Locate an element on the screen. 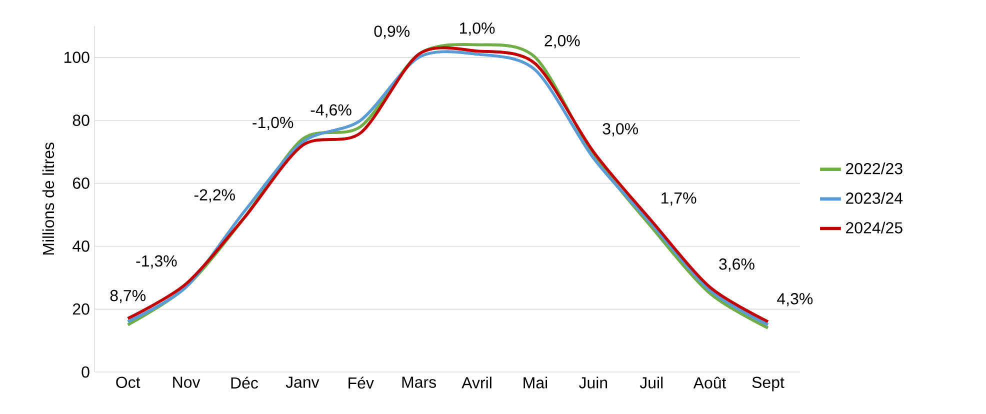 This screenshot has height=414, width=986. legend-label: 2022/23 is located at coordinates (874, 168).